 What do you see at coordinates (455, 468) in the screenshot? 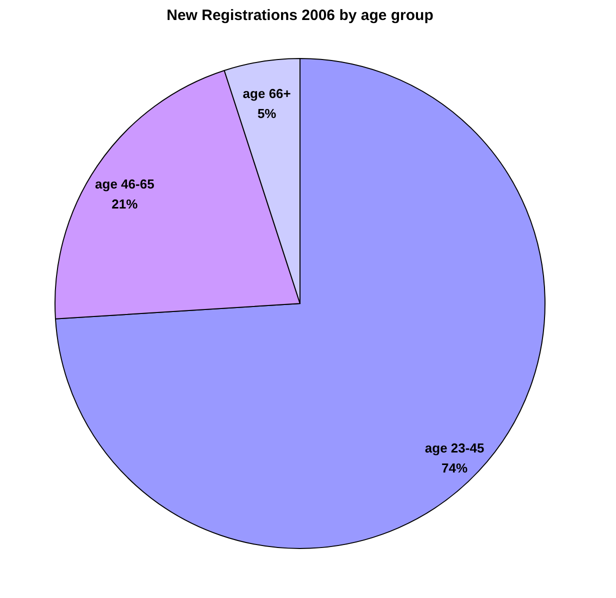
I see `data-label: 74%` at bounding box center [455, 468].